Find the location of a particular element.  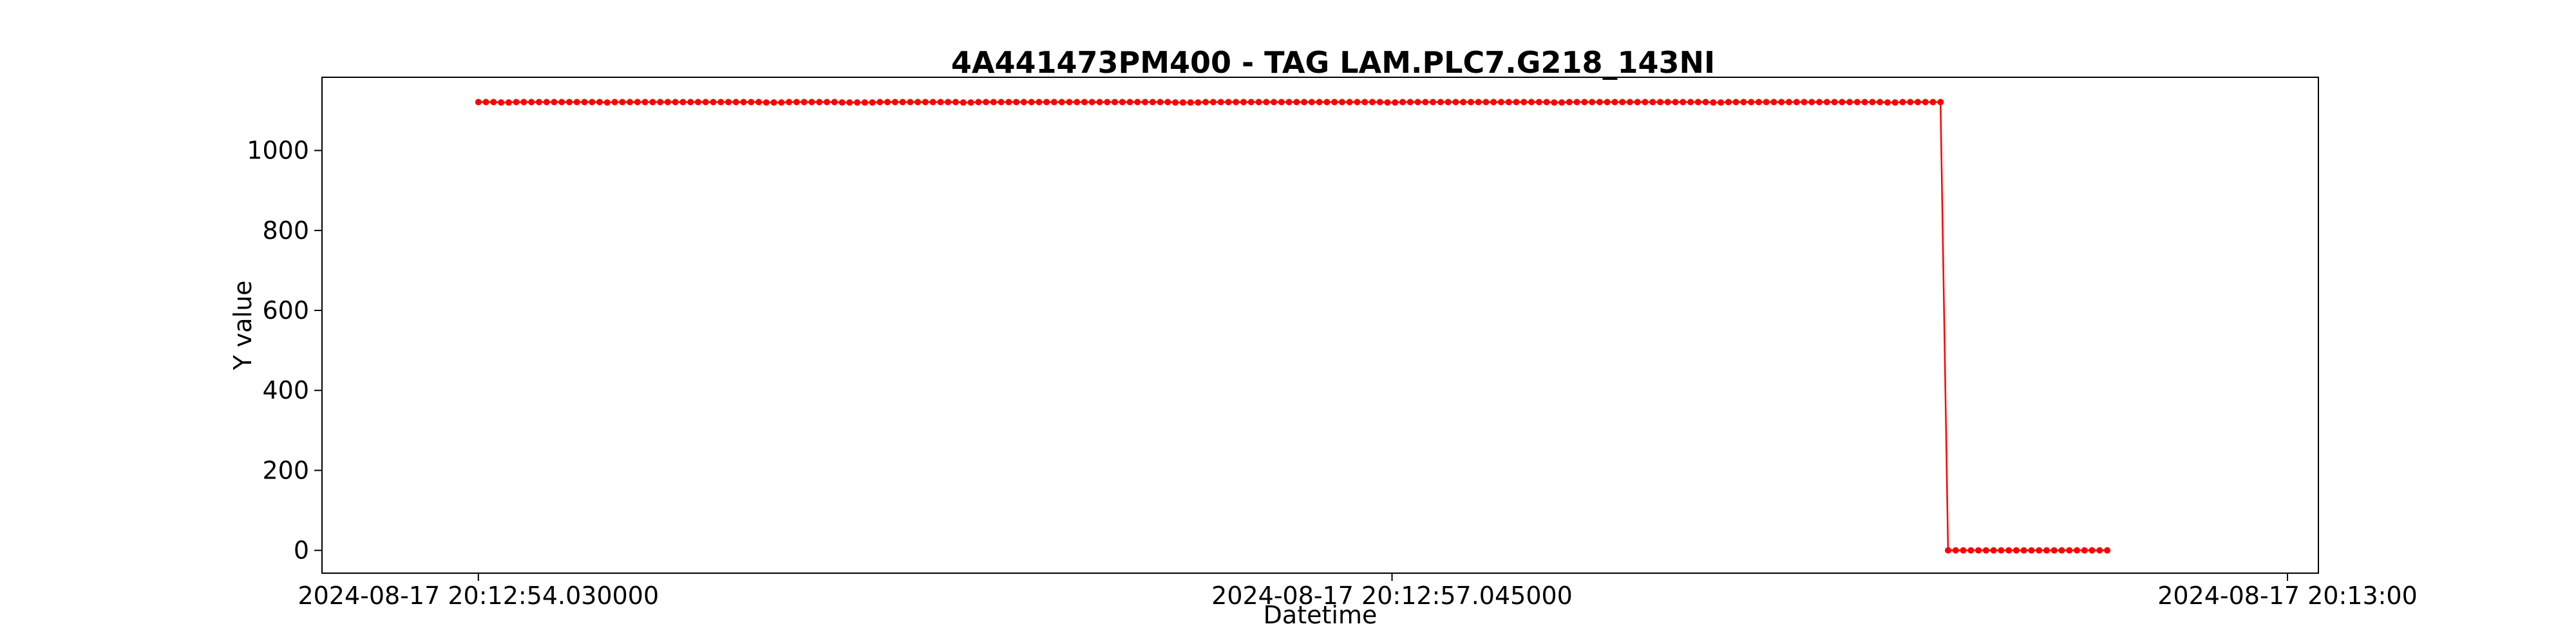

chart-title: 4A441473PM400 - TAG LAM.PLC7.G218_143NI is located at coordinates (1333, 62).